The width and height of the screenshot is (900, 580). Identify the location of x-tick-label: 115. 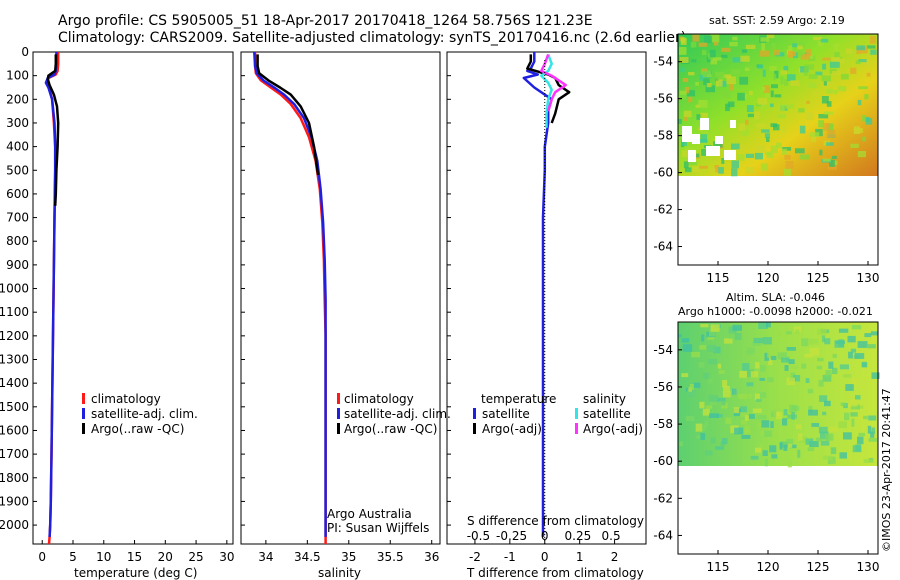
(718, 278).